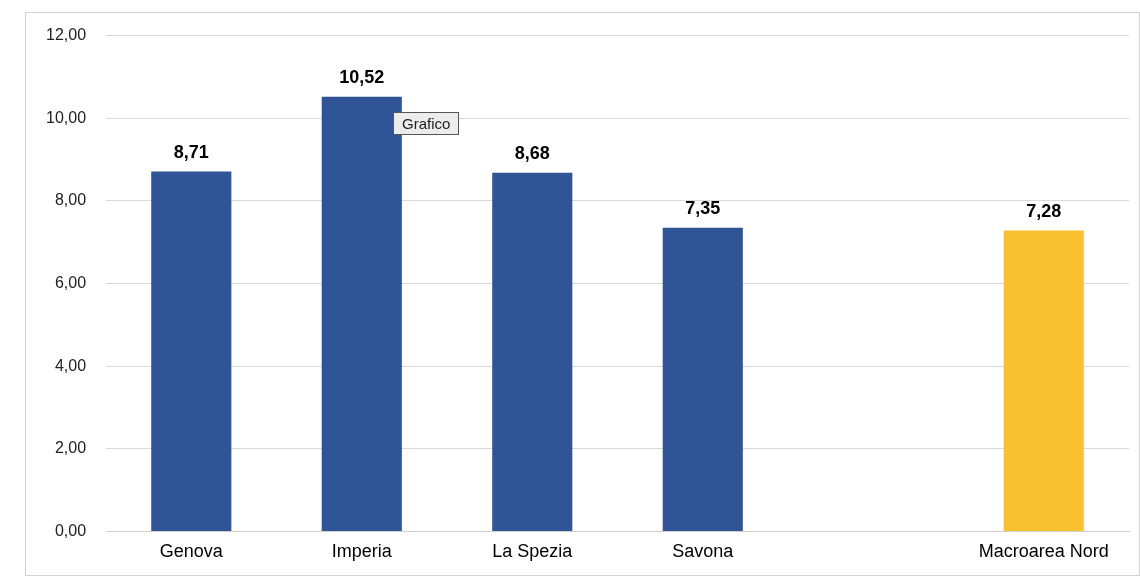 The image size is (1140, 576). What do you see at coordinates (362, 76) in the screenshot?
I see `data-label: 10,52` at bounding box center [362, 76].